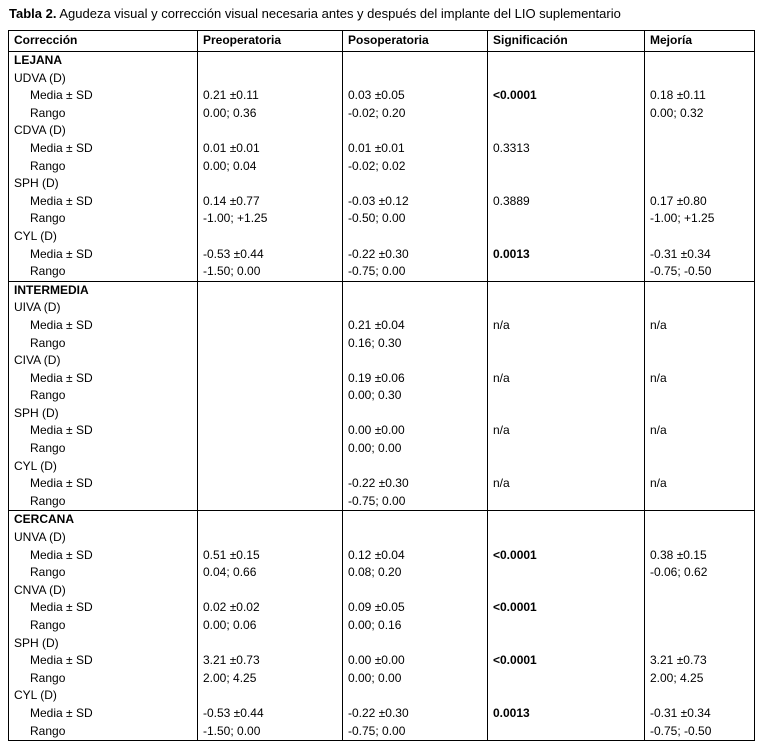 This screenshot has height=743, width=760. Describe the element at coordinates (415, 272) in the screenshot. I see `cell-pos: -0.75; 0.00` at that location.